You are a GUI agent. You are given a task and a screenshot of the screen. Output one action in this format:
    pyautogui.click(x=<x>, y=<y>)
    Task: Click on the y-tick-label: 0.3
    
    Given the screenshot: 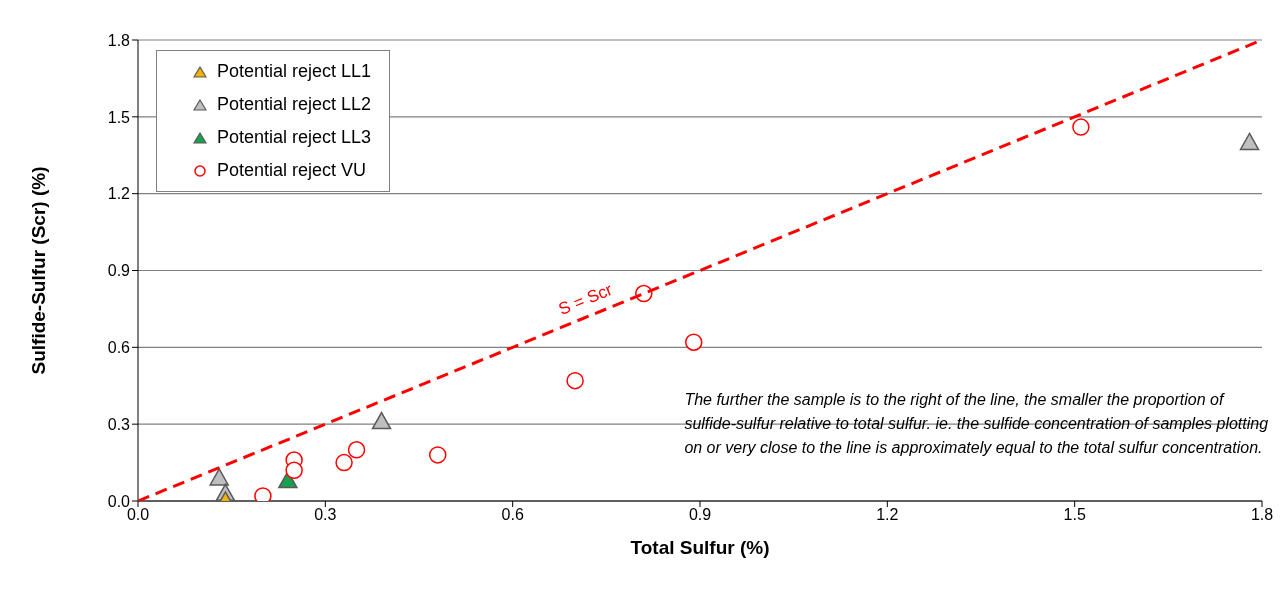 What is the action you would take?
    pyautogui.click(x=119, y=424)
    